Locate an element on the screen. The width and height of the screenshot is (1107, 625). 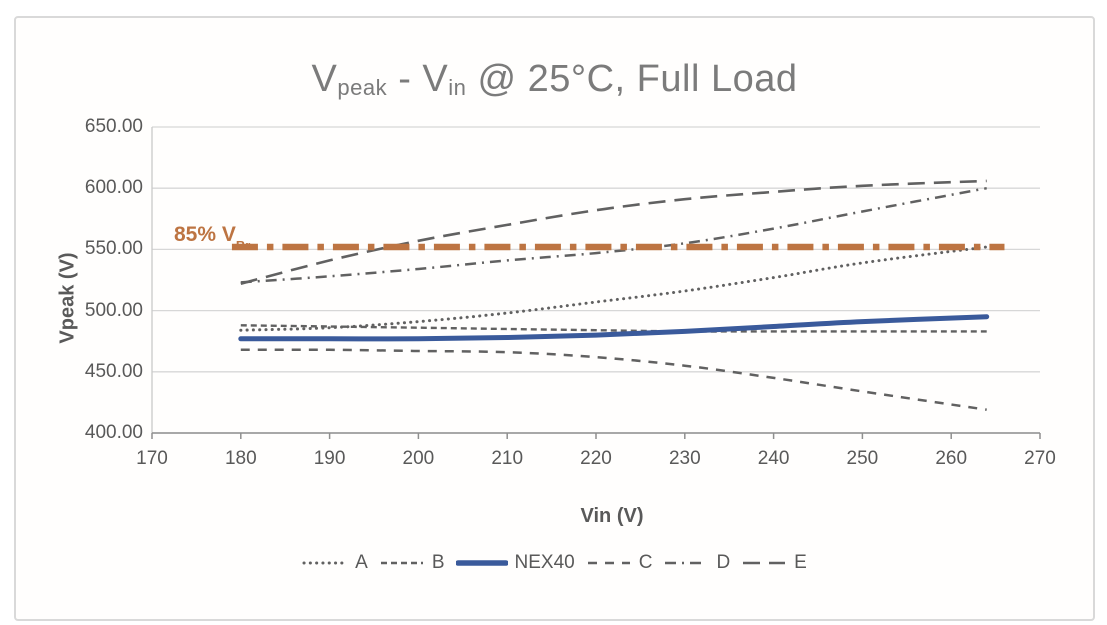
series-line-e is located at coordinates (613, 232).